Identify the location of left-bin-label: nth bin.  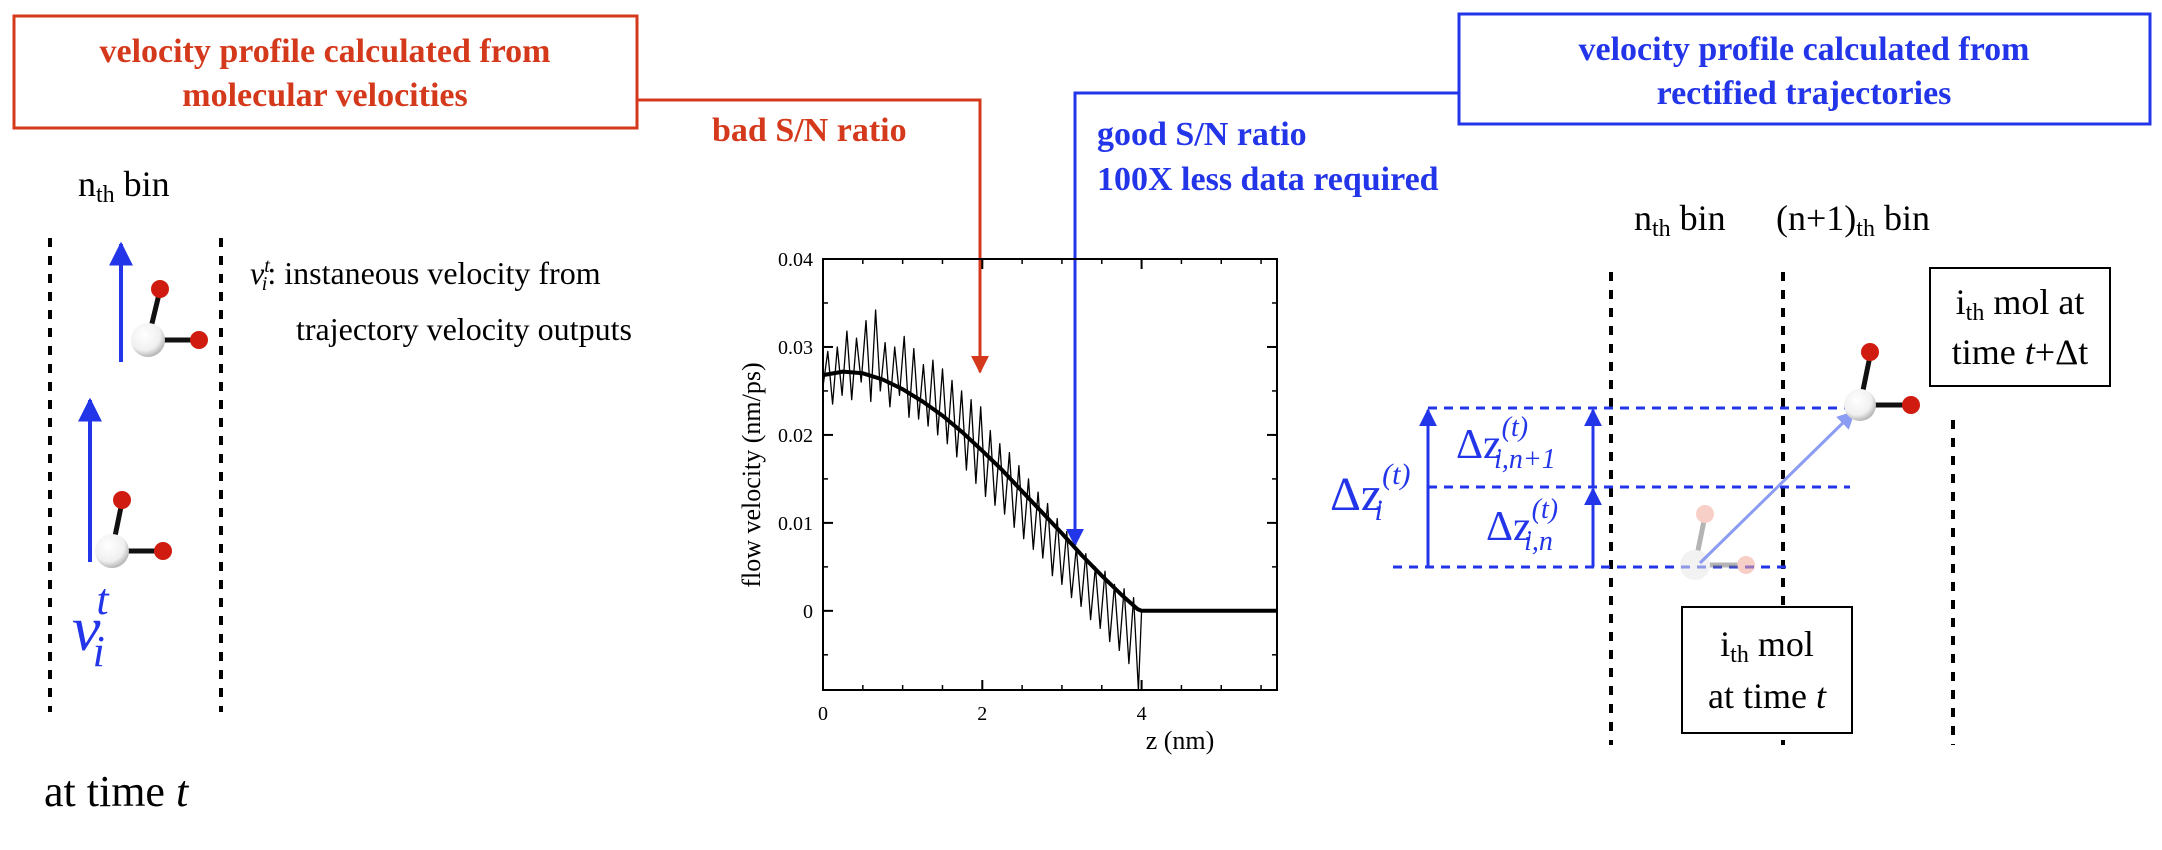
(124, 186).